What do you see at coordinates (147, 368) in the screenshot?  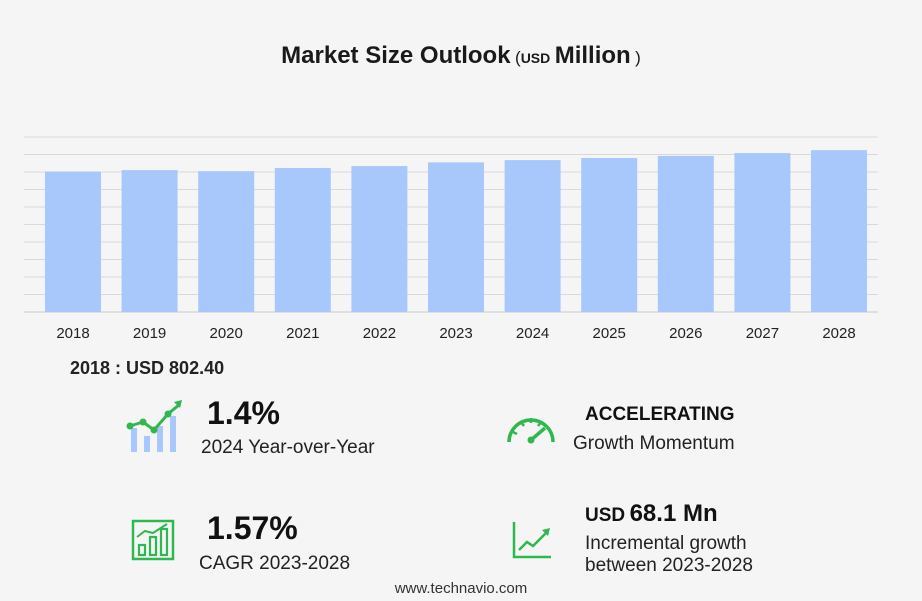 I see `baseline-value: 2018 : USD 802.40` at bounding box center [147, 368].